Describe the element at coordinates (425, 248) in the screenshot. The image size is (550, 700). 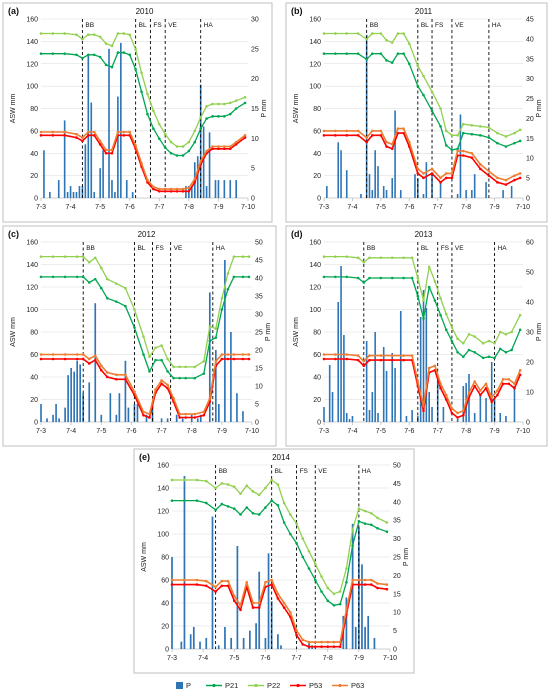
I see `stage-label: BL` at that location.